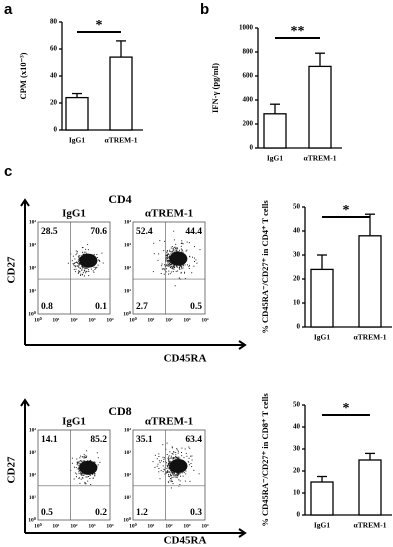  What do you see at coordinates (242, 533) in the screenshot?
I see `arrow-head` at bounding box center [242, 533].